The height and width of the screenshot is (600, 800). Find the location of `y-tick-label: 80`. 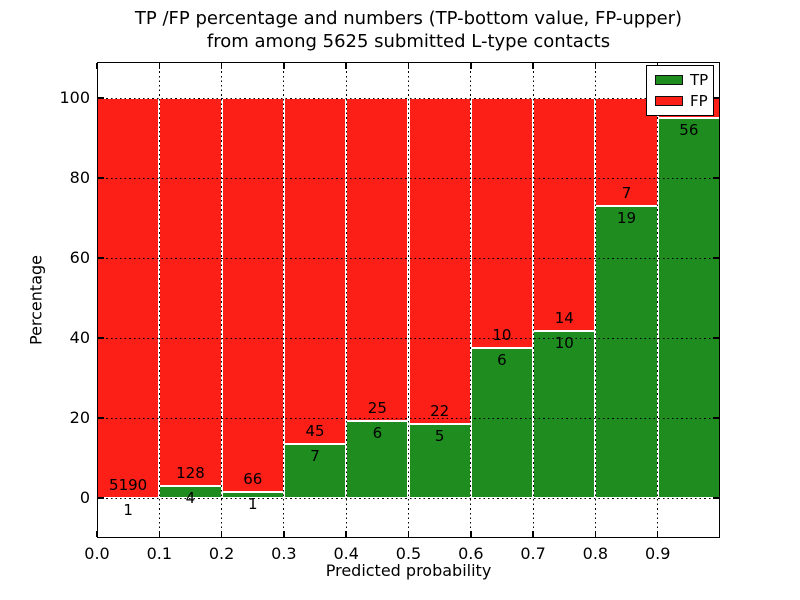

y-tick-label: 80 is located at coordinates (79, 177).